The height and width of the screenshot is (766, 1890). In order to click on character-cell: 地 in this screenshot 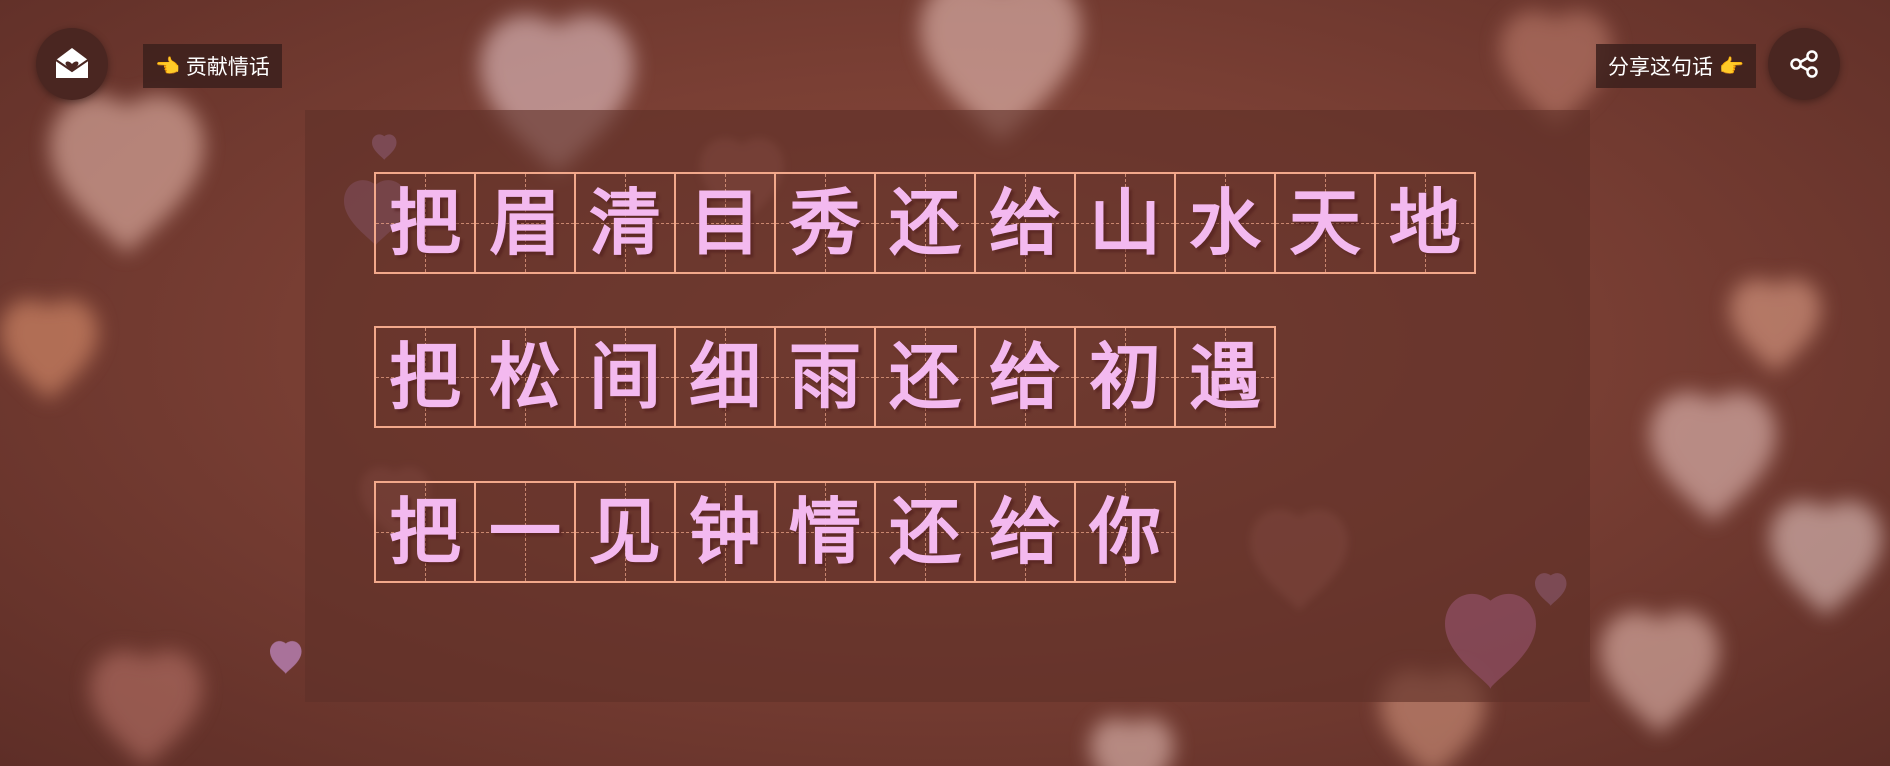, I will do `click(1425, 223)`.